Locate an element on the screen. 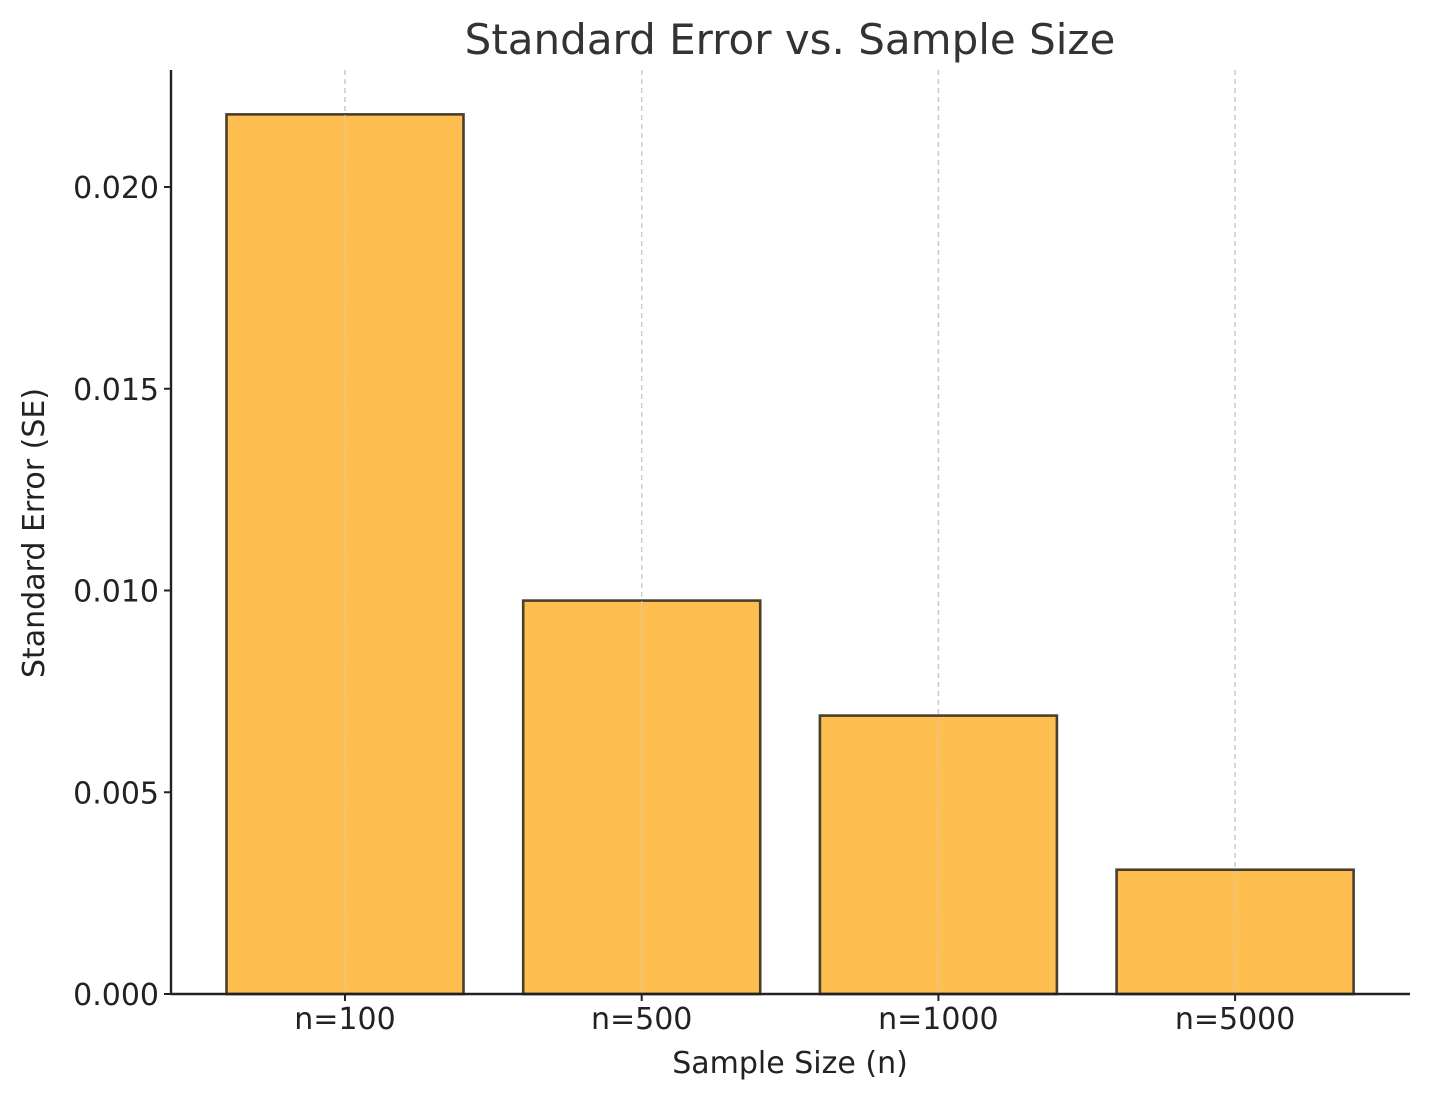  y-tick-label: 0.005 is located at coordinates (116, 793).